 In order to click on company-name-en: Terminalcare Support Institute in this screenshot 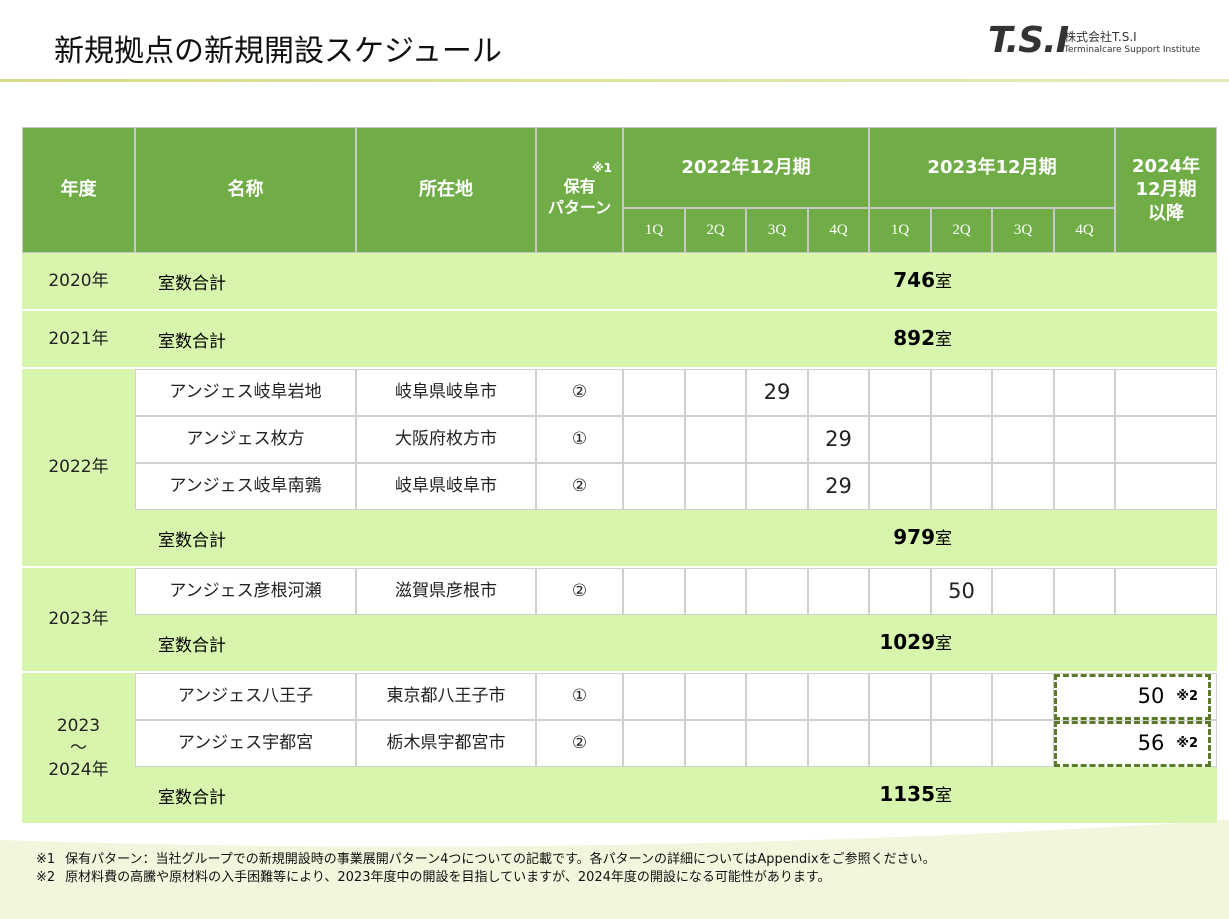, I will do `click(1132, 50)`.